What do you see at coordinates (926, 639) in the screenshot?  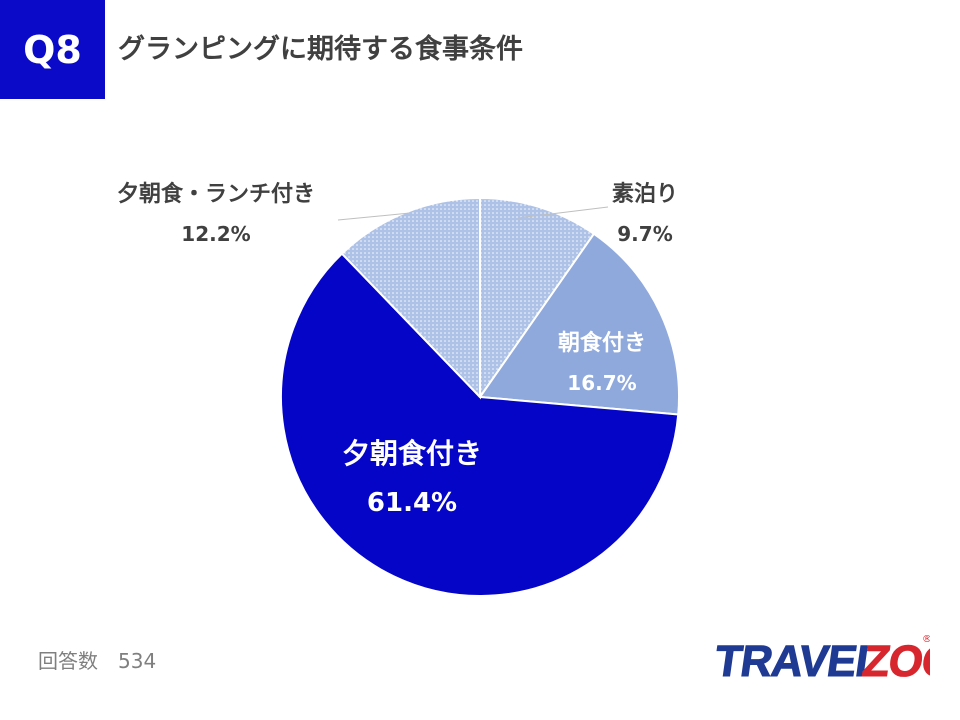 I see `logo-registered-mark: ®` at bounding box center [926, 639].